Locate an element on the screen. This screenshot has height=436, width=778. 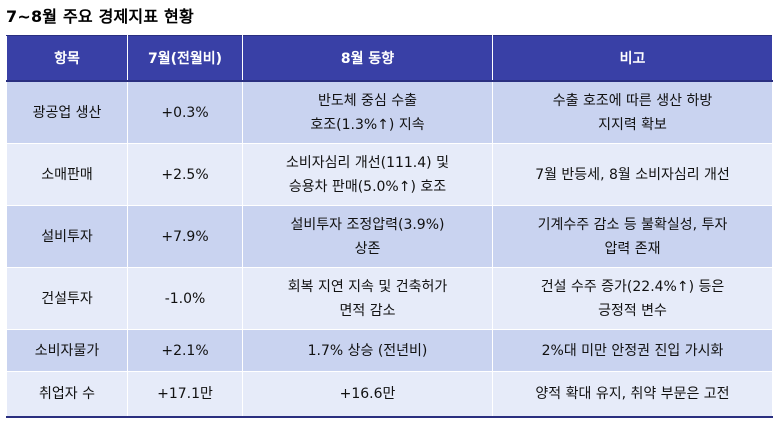
table-header-row: 항목 7월(전월비) 8월 동향 비고 is located at coordinates (389, 58).